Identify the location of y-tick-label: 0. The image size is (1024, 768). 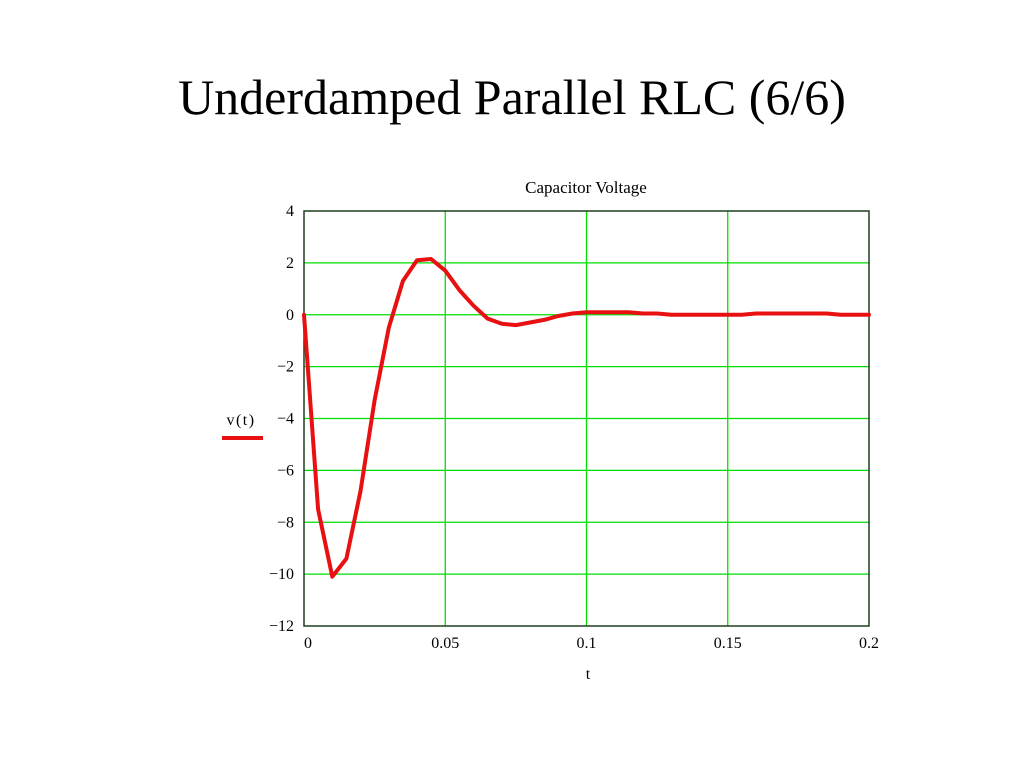
(290, 315).